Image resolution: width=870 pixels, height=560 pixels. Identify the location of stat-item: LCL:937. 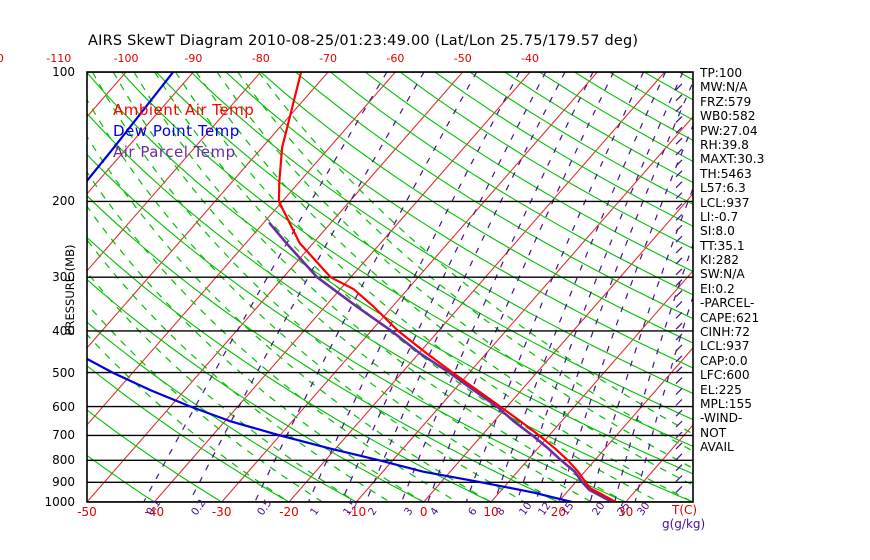
(725, 202).